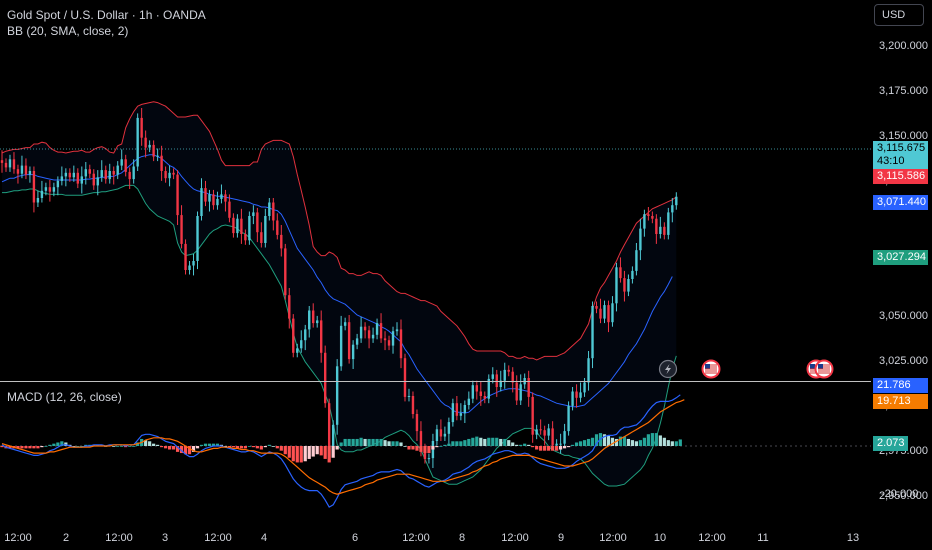  I want to click on macd-value-tag: 21.786, so click(900, 385).